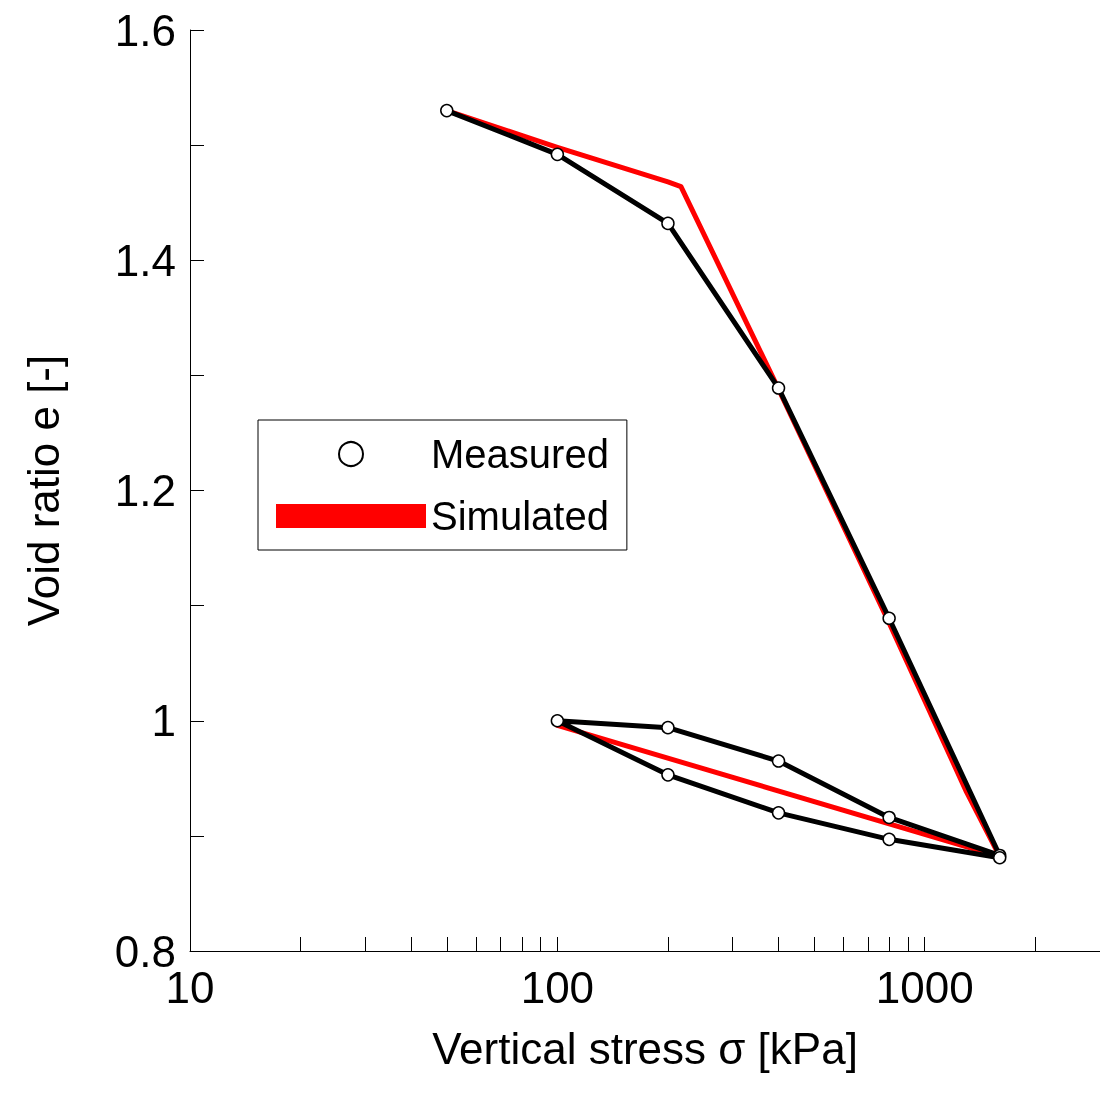 Image resolution: width=1108 pixels, height=1097 pixels. I want to click on x-tick-label: 100, so click(557, 987).